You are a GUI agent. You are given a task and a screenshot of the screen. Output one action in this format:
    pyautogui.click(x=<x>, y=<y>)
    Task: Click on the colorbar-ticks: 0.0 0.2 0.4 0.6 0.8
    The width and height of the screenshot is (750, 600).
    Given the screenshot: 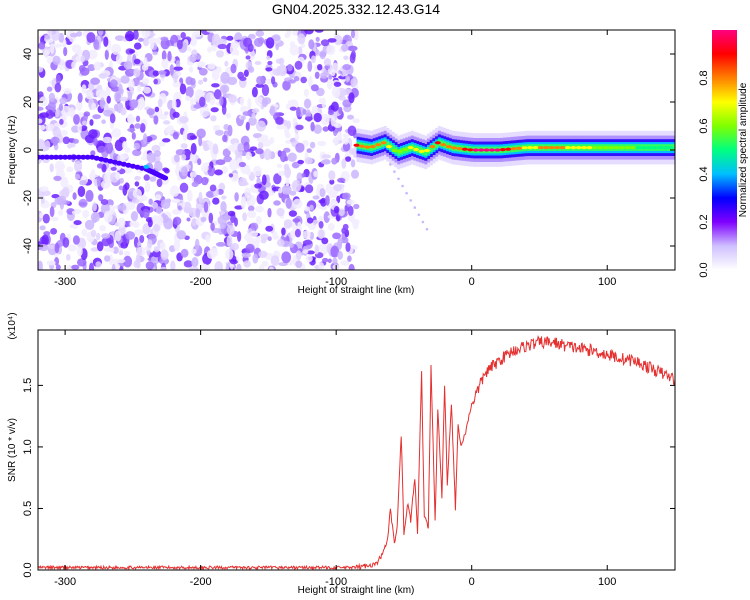 What is the action you would take?
    pyautogui.click(x=704, y=173)
    